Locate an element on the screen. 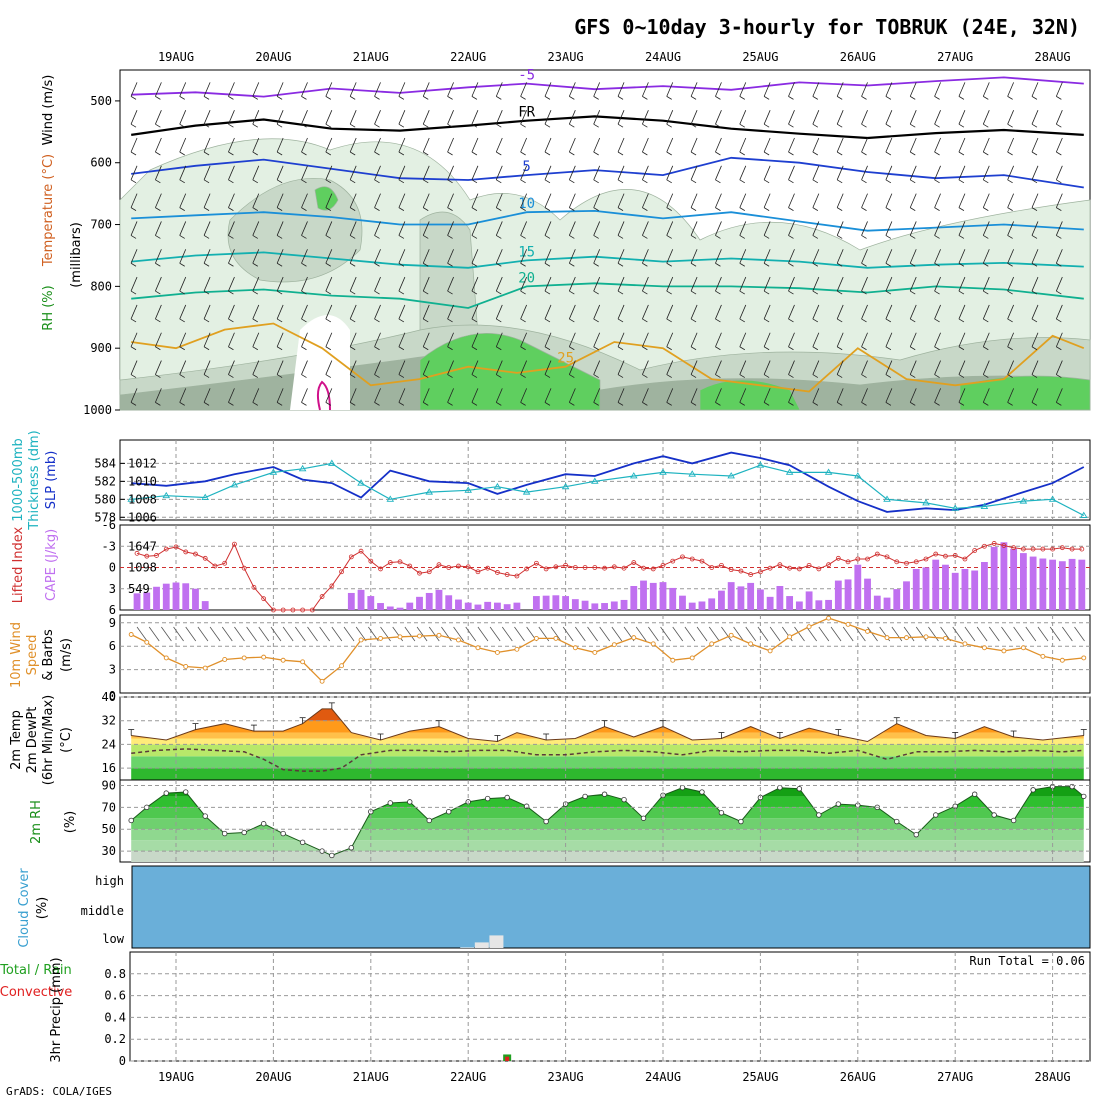 The width and height of the screenshot is (1100, 1100). top-date-label: 23AUG is located at coordinates (566, 57).